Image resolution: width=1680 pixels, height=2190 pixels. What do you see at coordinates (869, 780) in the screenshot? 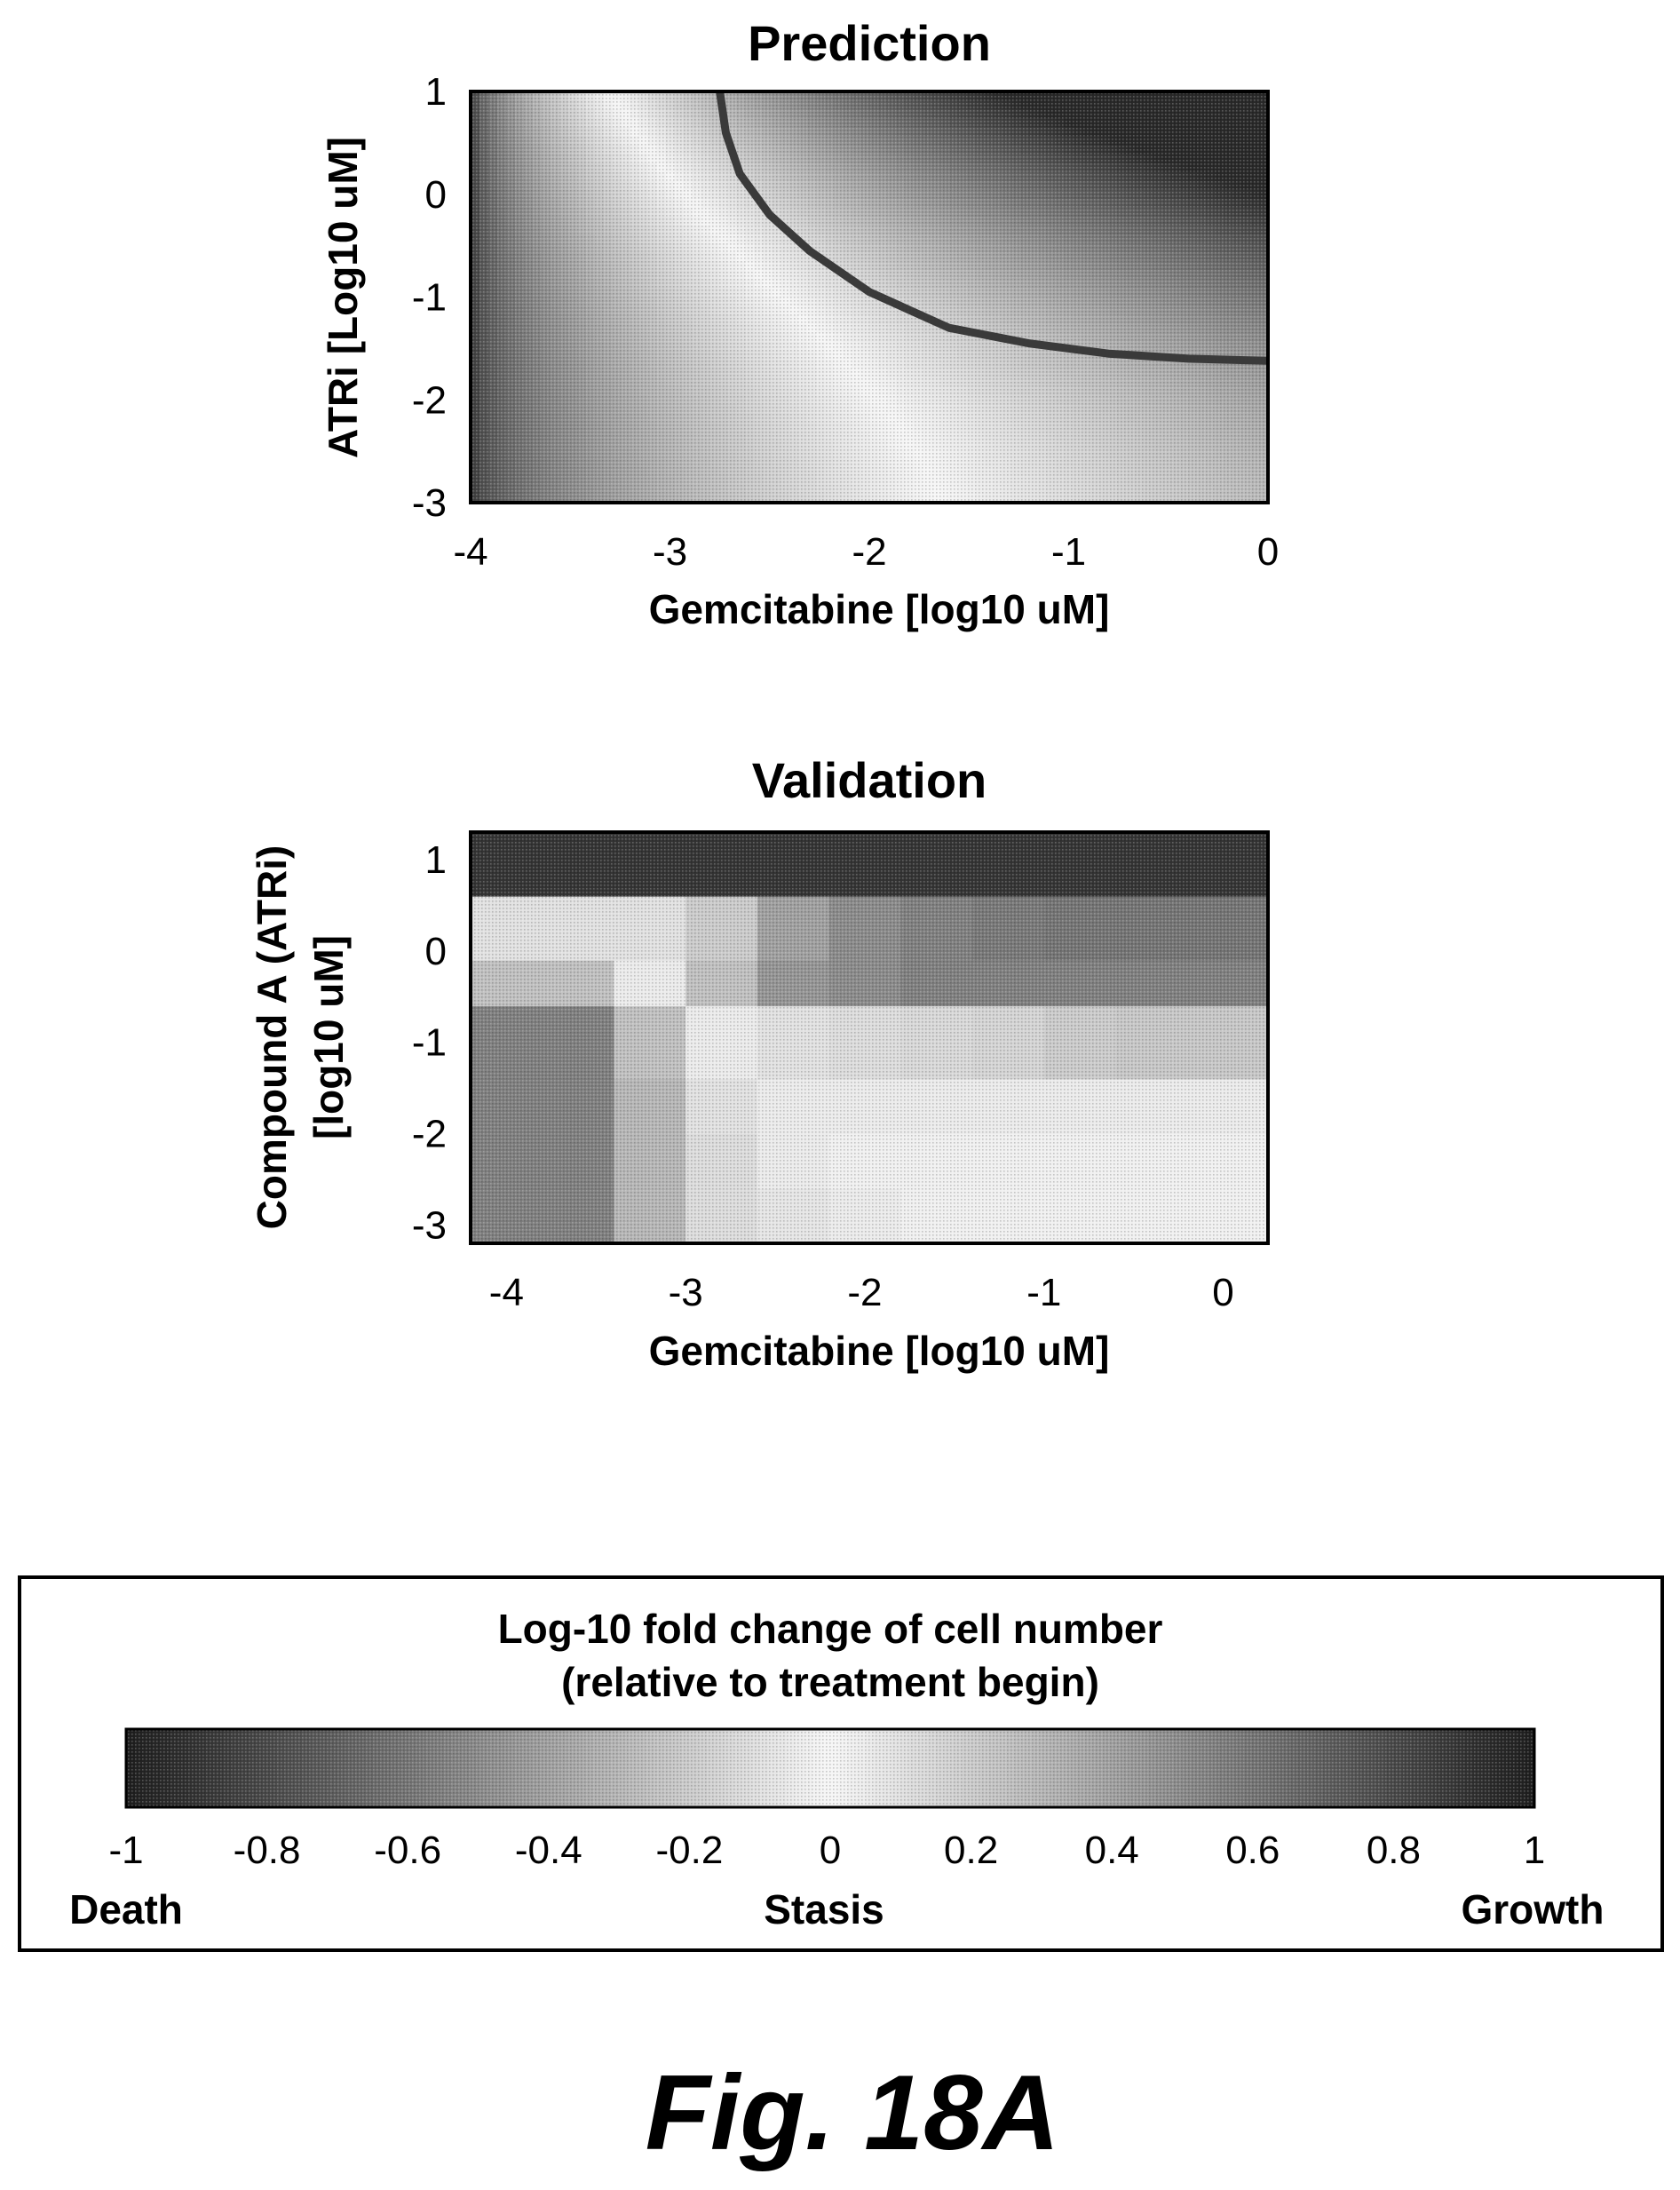
I see `validation-title: Validation` at bounding box center [869, 780].